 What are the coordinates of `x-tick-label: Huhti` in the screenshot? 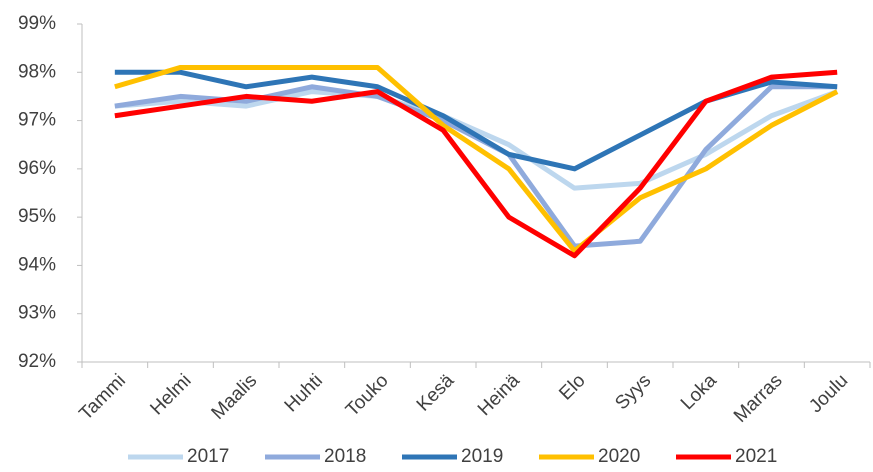 It's located at (304, 393).